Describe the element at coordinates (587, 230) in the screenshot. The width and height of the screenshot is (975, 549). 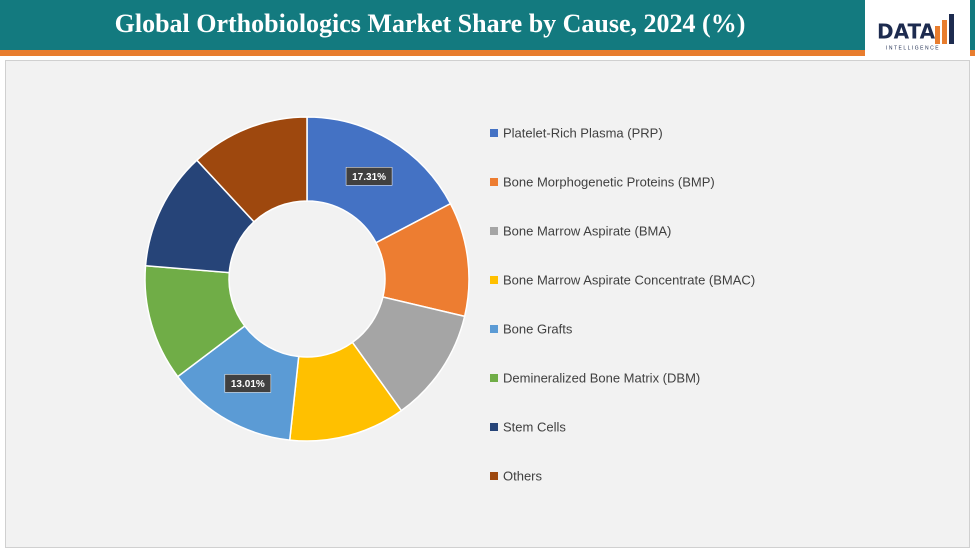
I see `legend-label: Bone Marrow Aspirate (BMA)` at that location.